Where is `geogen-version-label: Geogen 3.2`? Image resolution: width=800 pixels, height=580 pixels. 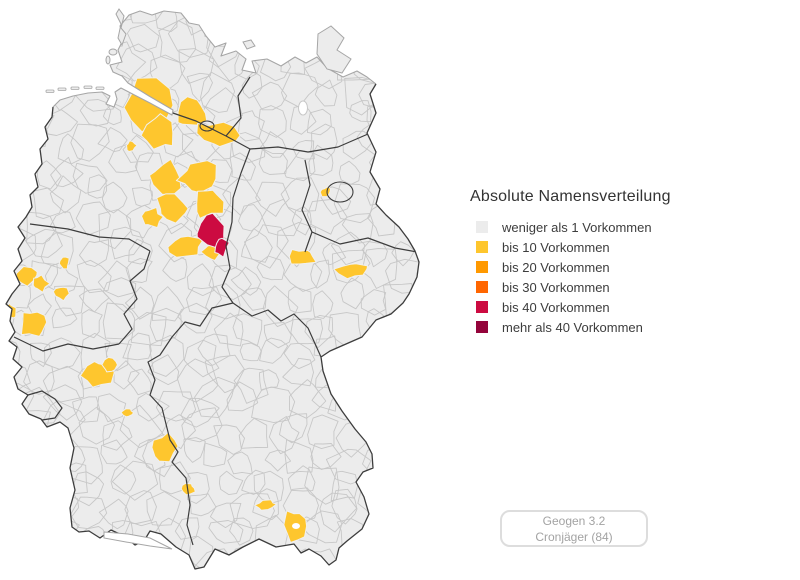
geogen-version-label: Geogen 3.2 is located at coordinates (574, 521).